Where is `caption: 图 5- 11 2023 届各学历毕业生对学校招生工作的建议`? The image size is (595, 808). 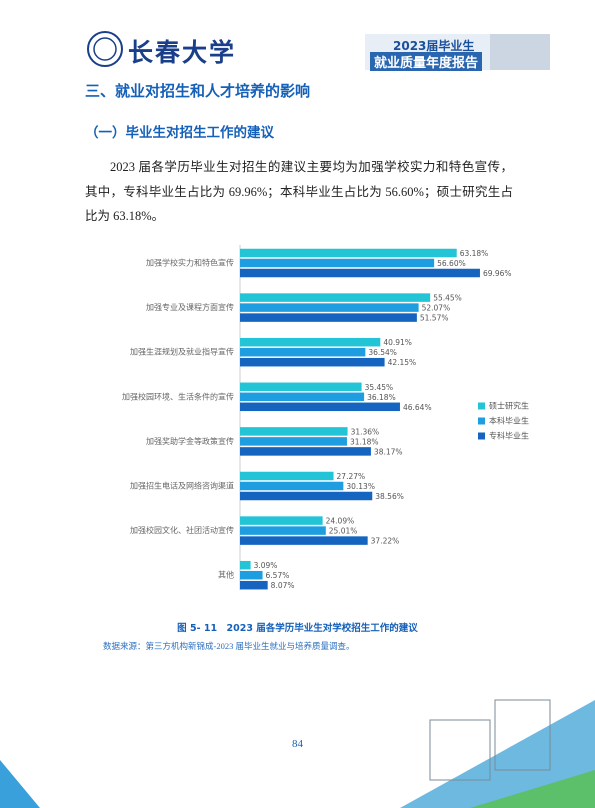
caption: 图 5- 11 2023 届各学历毕业生对学校招生工作的建议 is located at coordinates (297, 628).